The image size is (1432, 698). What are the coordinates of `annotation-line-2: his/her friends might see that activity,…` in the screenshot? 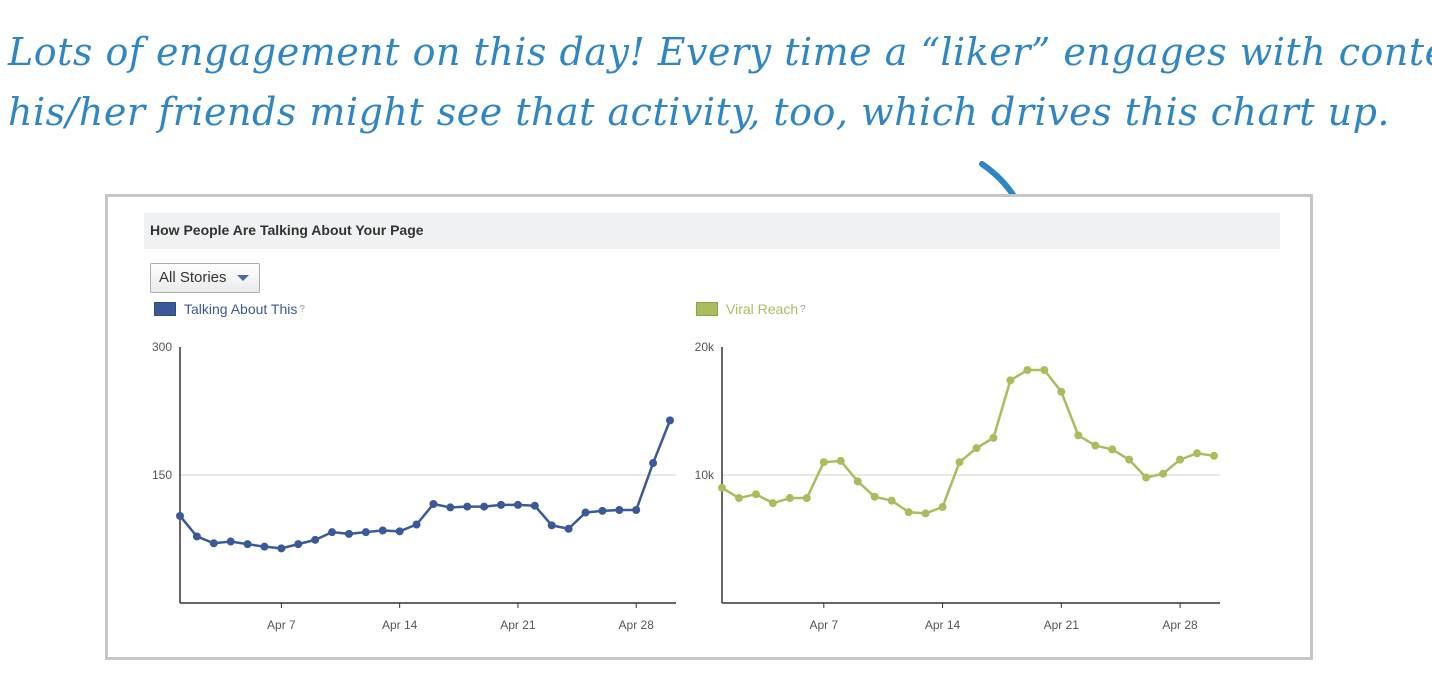 It's located at (699, 112).